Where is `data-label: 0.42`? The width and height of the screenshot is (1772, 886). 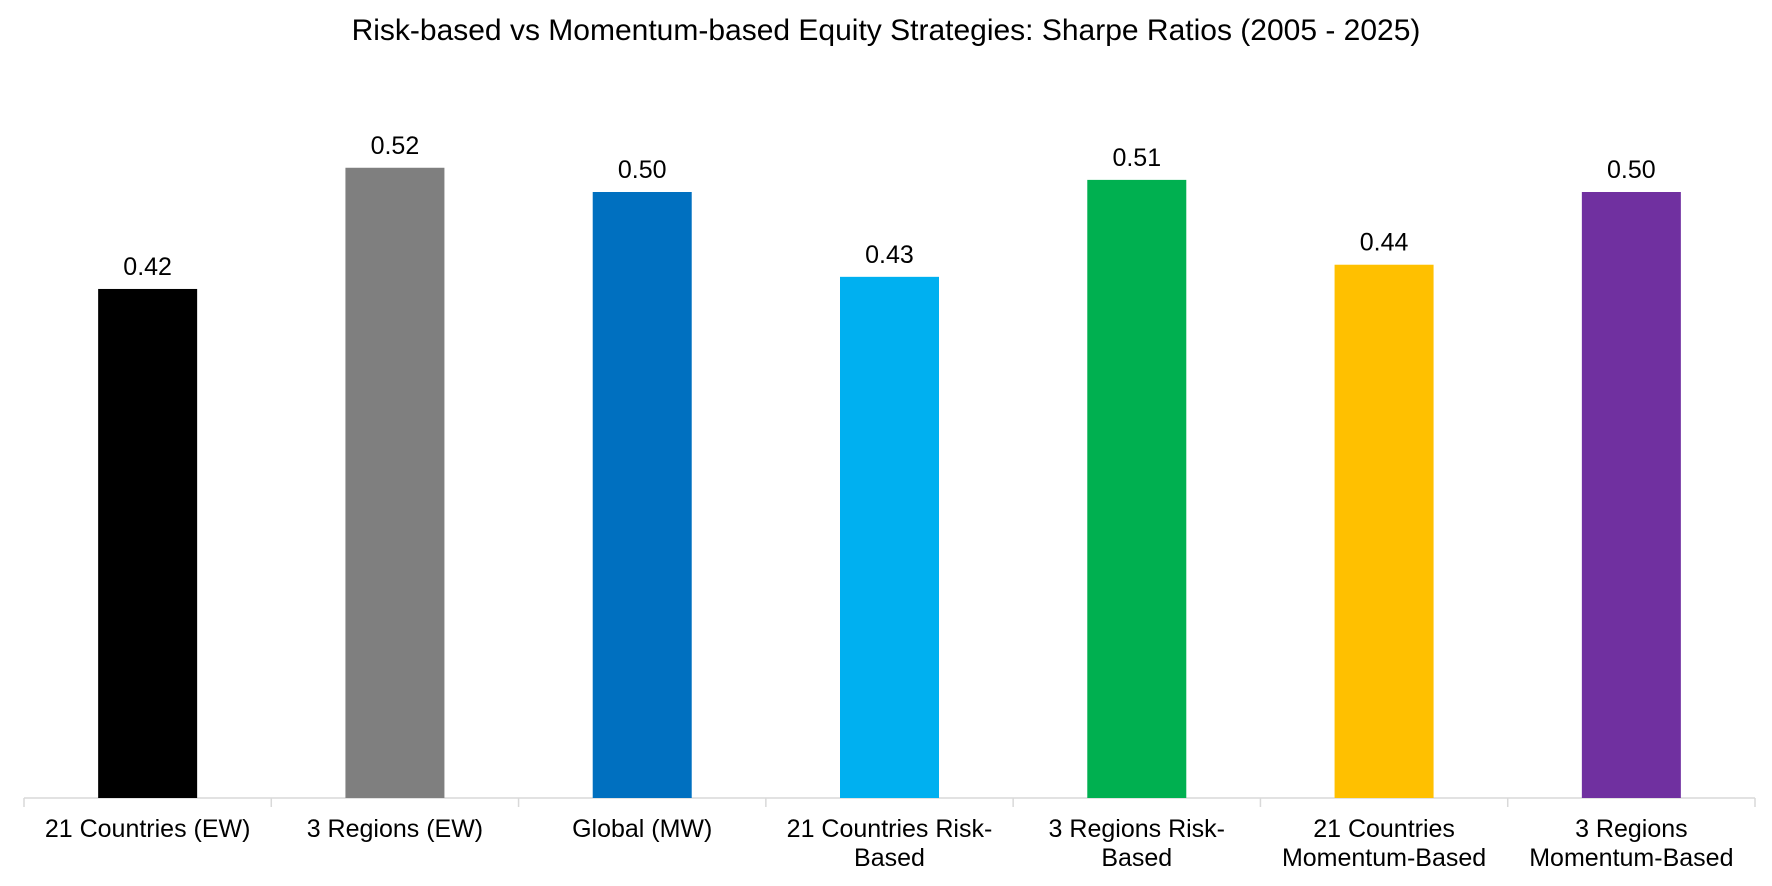 data-label: 0.42 is located at coordinates (147, 267).